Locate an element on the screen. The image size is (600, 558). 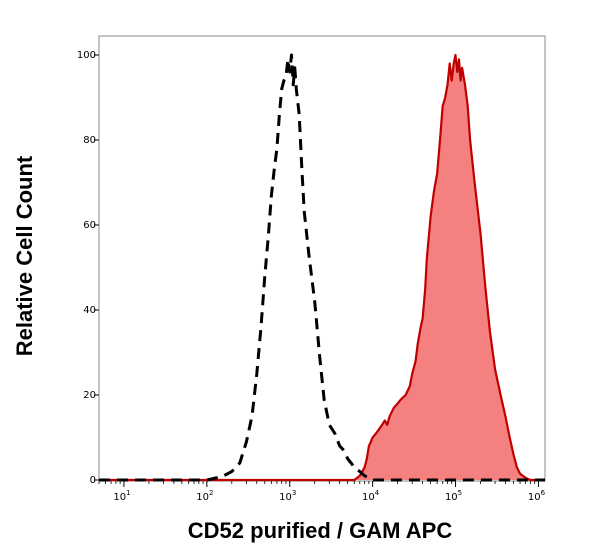
y-tick-label-4: 80 is located at coordinates (89, 140).